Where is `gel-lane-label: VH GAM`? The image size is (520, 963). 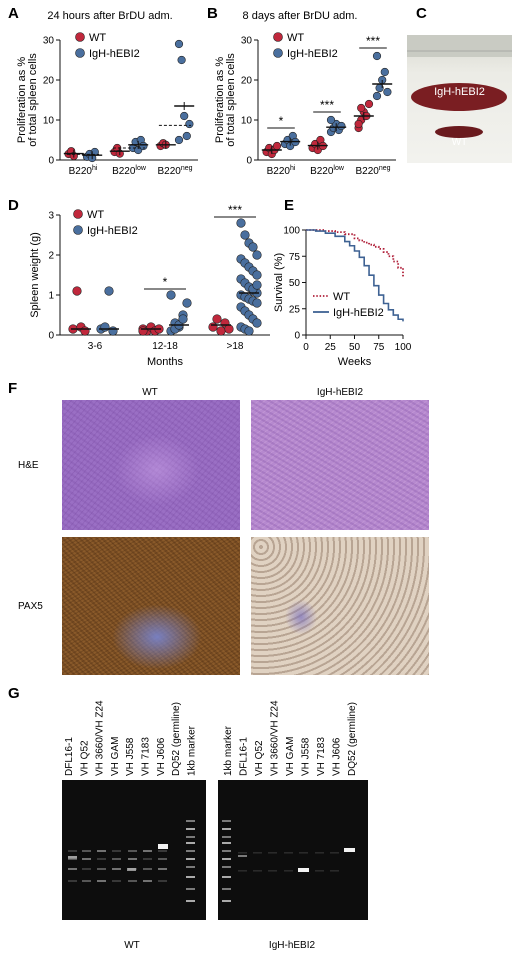 gel-lane-label: VH GAM is located at coordinates (115, 756).